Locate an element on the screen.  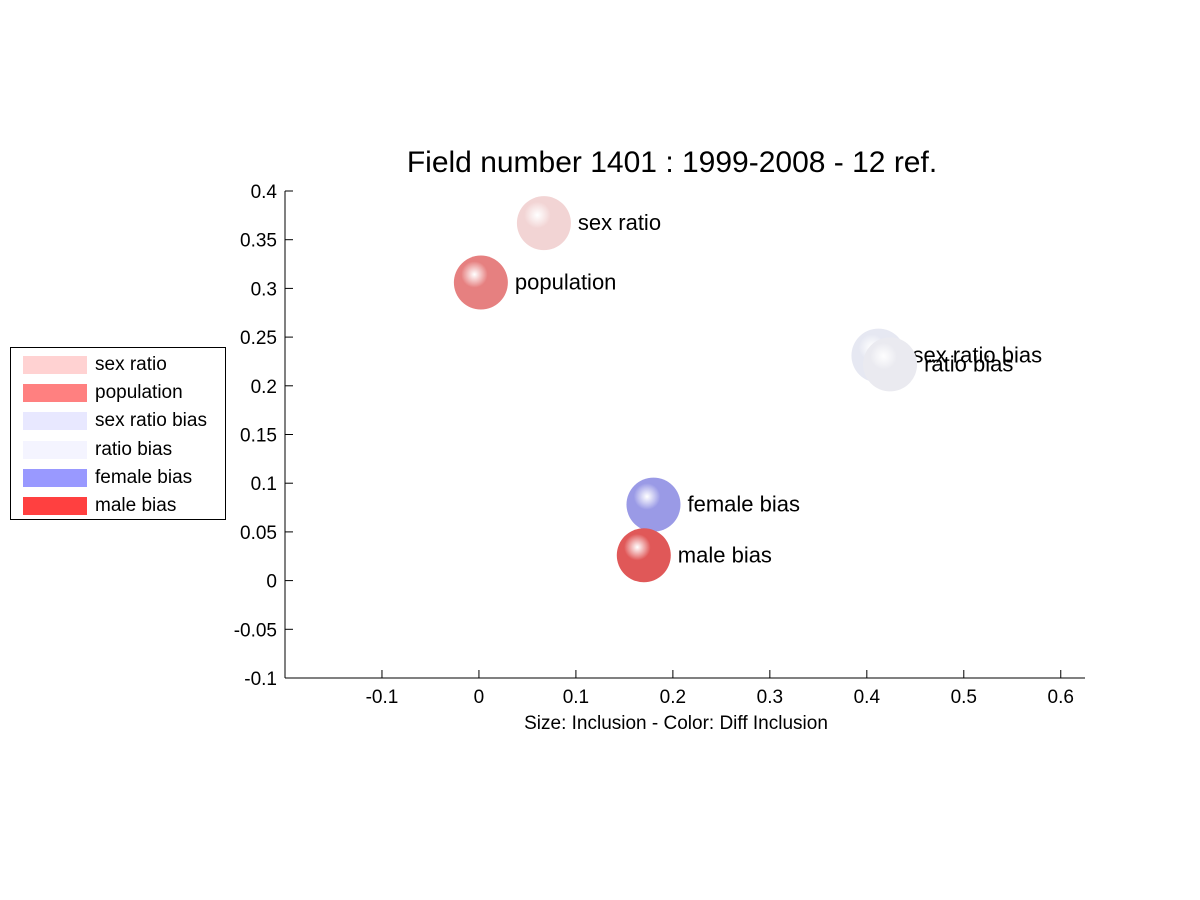
y-tick-label: 0.1 is located at coordinates (264, 484).